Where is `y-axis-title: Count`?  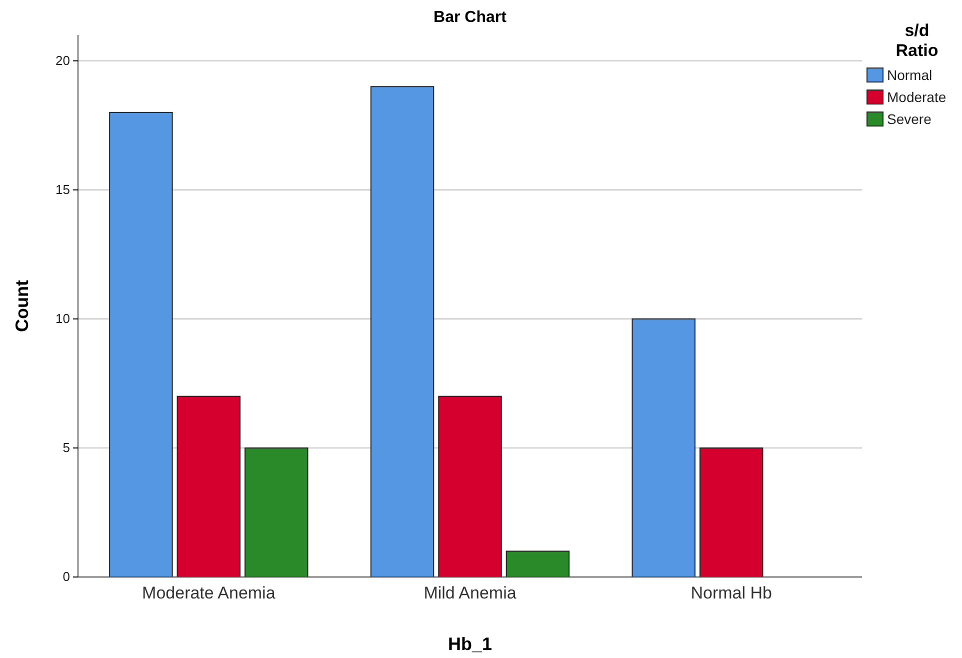 y-axis-title: Count is located at coordinates (22, 306).